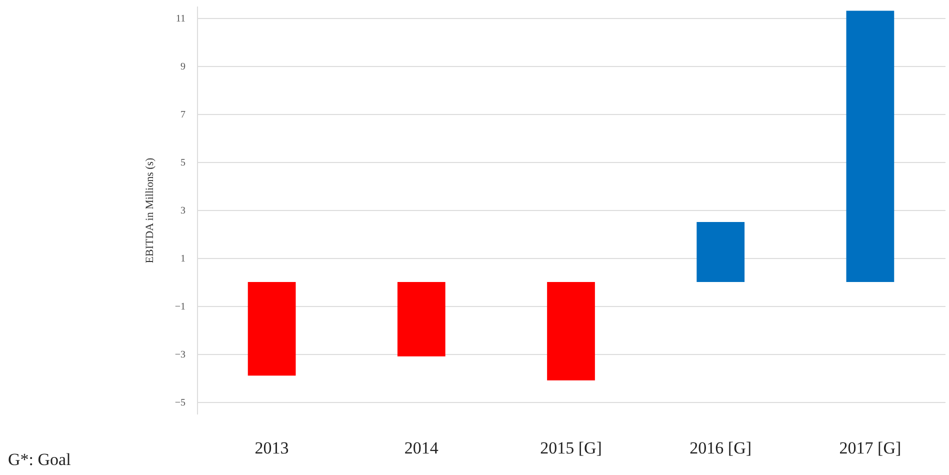 The height and width of the screenshot is (475, 949). I want to click on y-tick-label: −5, so click(180, 403).